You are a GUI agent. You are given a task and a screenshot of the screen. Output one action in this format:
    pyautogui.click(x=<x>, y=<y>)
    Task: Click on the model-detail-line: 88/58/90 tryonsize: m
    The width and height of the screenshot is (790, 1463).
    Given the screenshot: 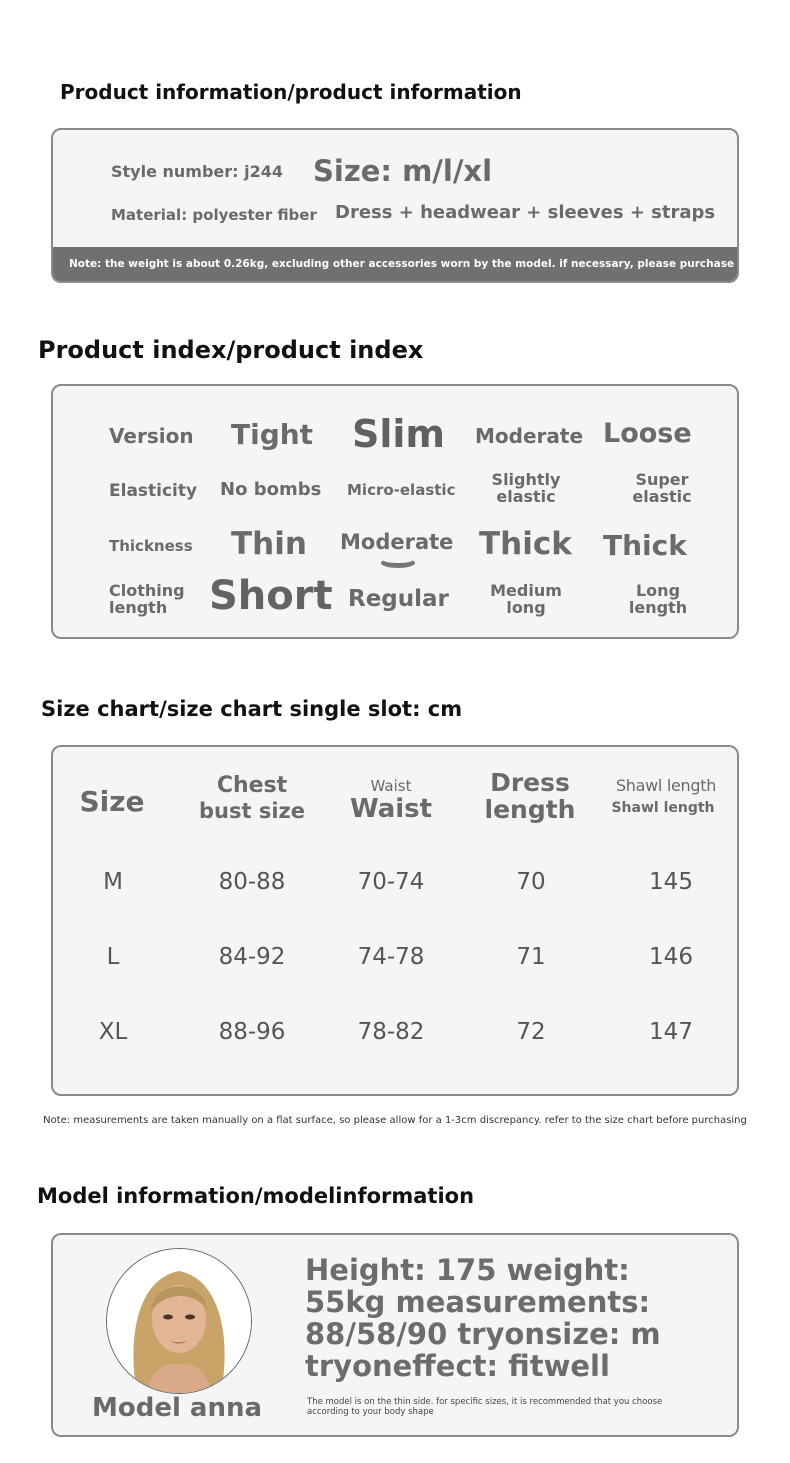 What is the action you would take?
    pyautogui.click(x=483, y=1334)
    